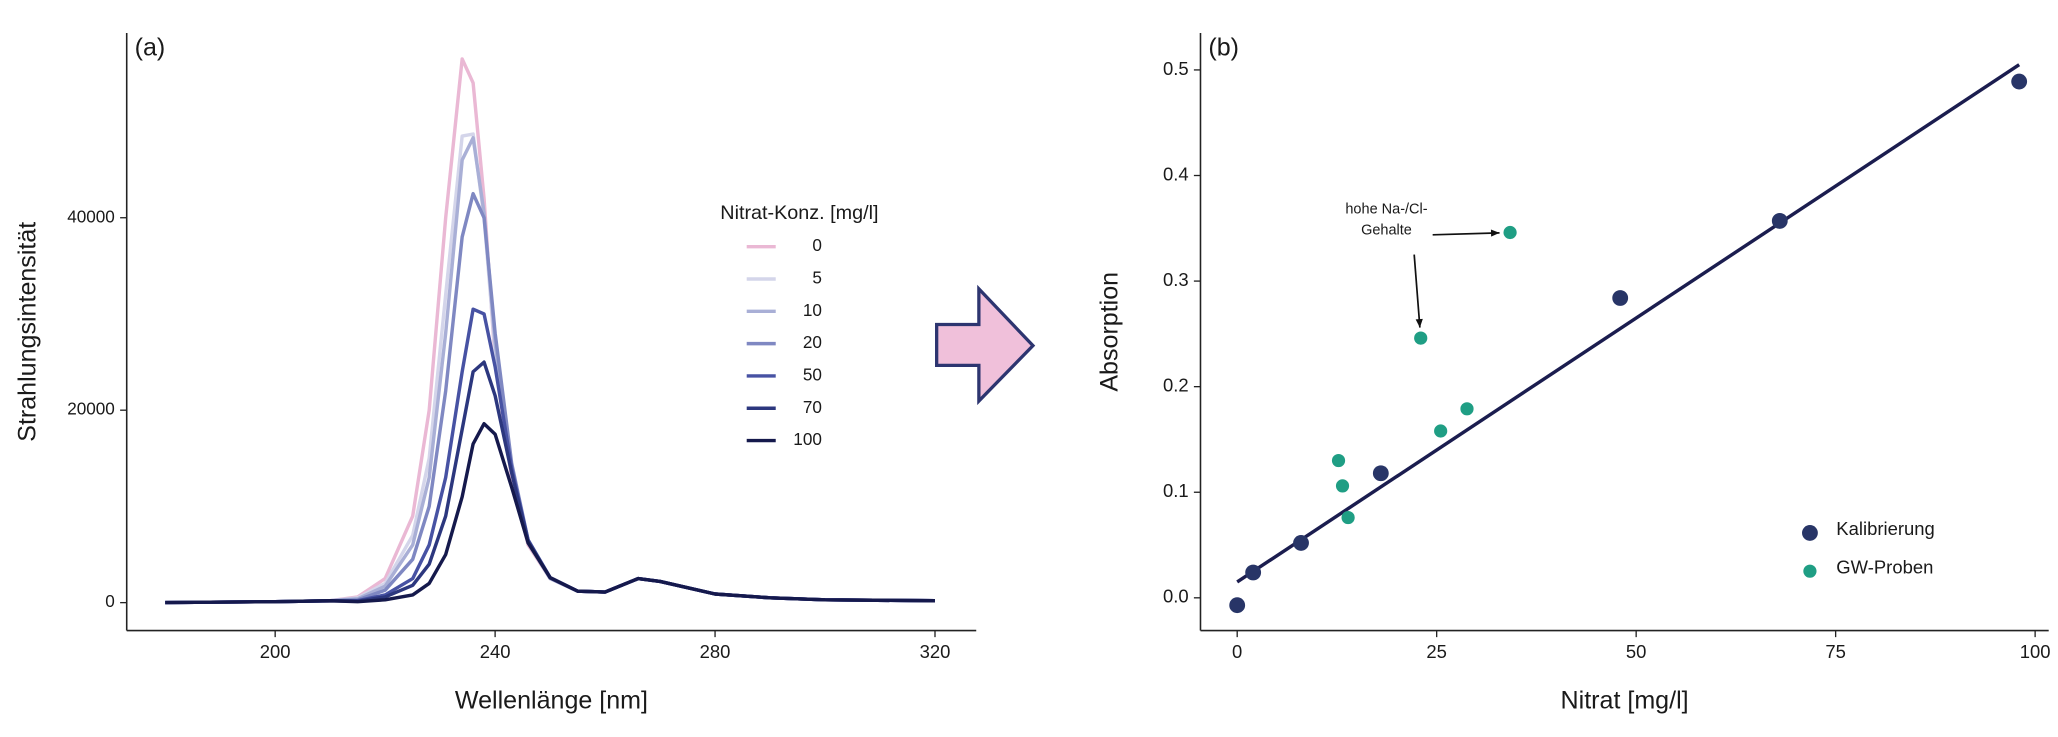 This screenshot has width=2058, height=737. I want to click on x-tick-label: 0, so click(1237, 651).